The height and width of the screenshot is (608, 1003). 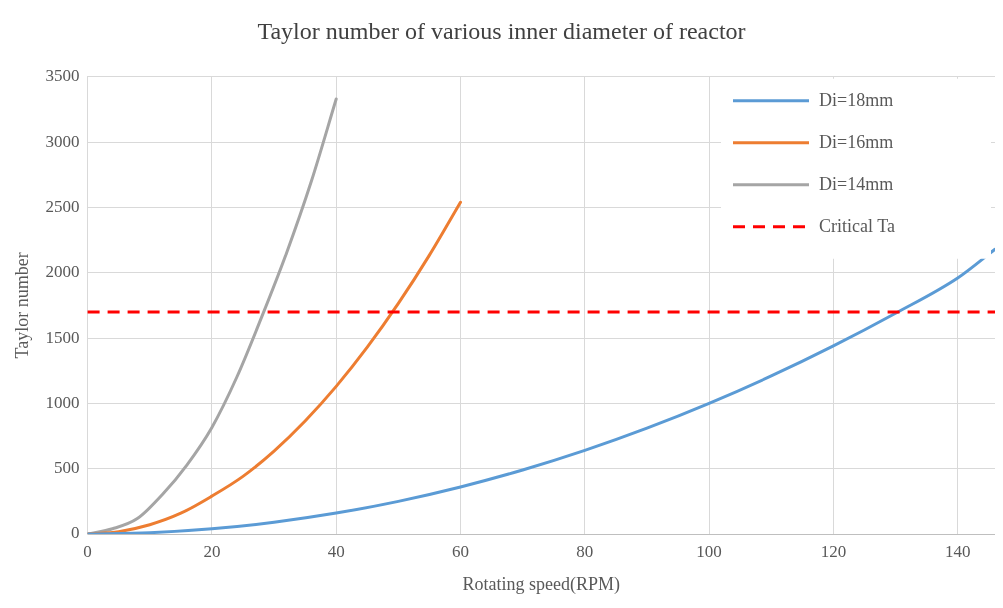 I want to click on y-tick-label: 0, so click(x=75, y=533).